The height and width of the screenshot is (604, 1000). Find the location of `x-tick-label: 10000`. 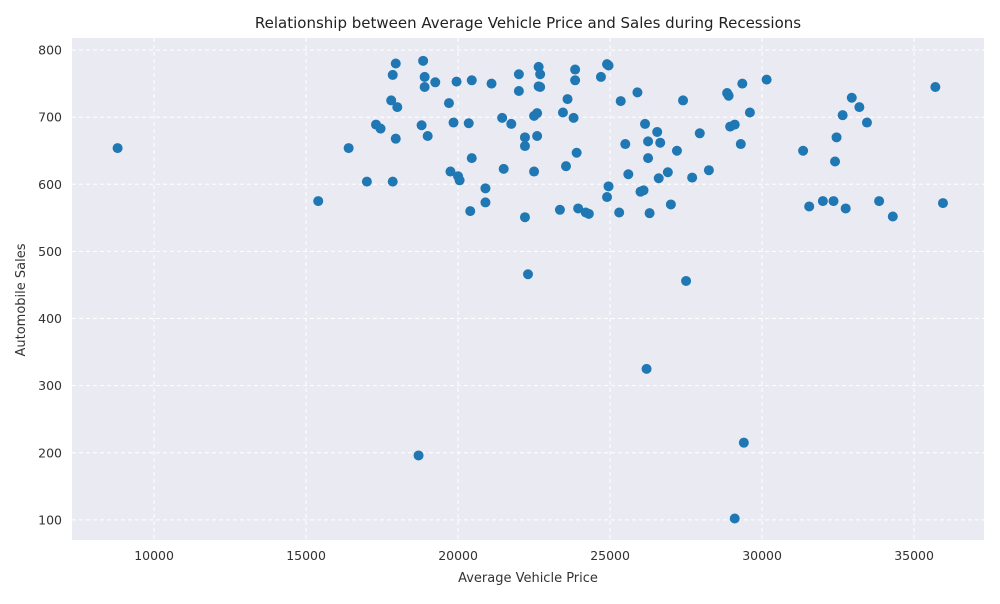

x-tick-label: 10000 is located at coordinates (154, 555).